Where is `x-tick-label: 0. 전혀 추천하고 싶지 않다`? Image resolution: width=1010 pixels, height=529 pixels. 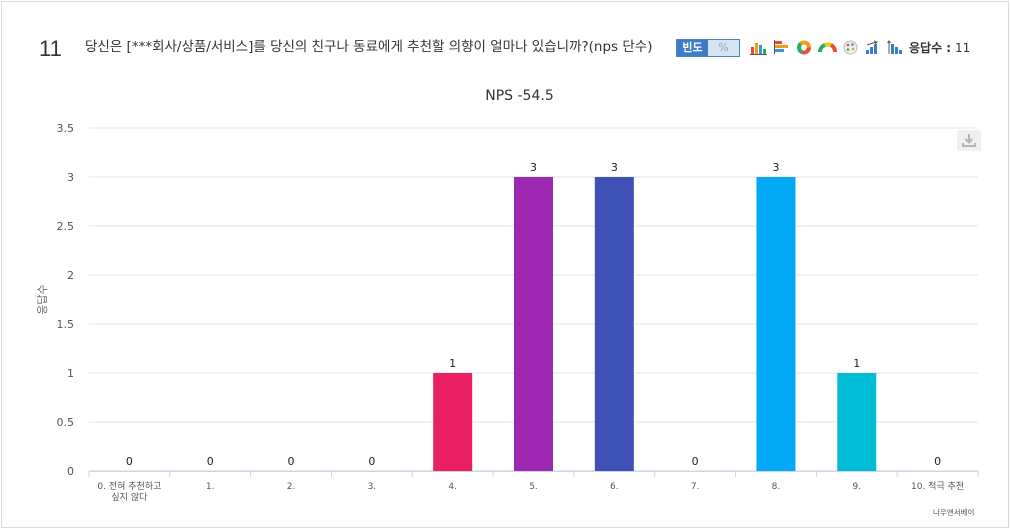
x-tick-label: 0. 전혀 추천하고 싶지 않다 is located at coordinates (129, 492).